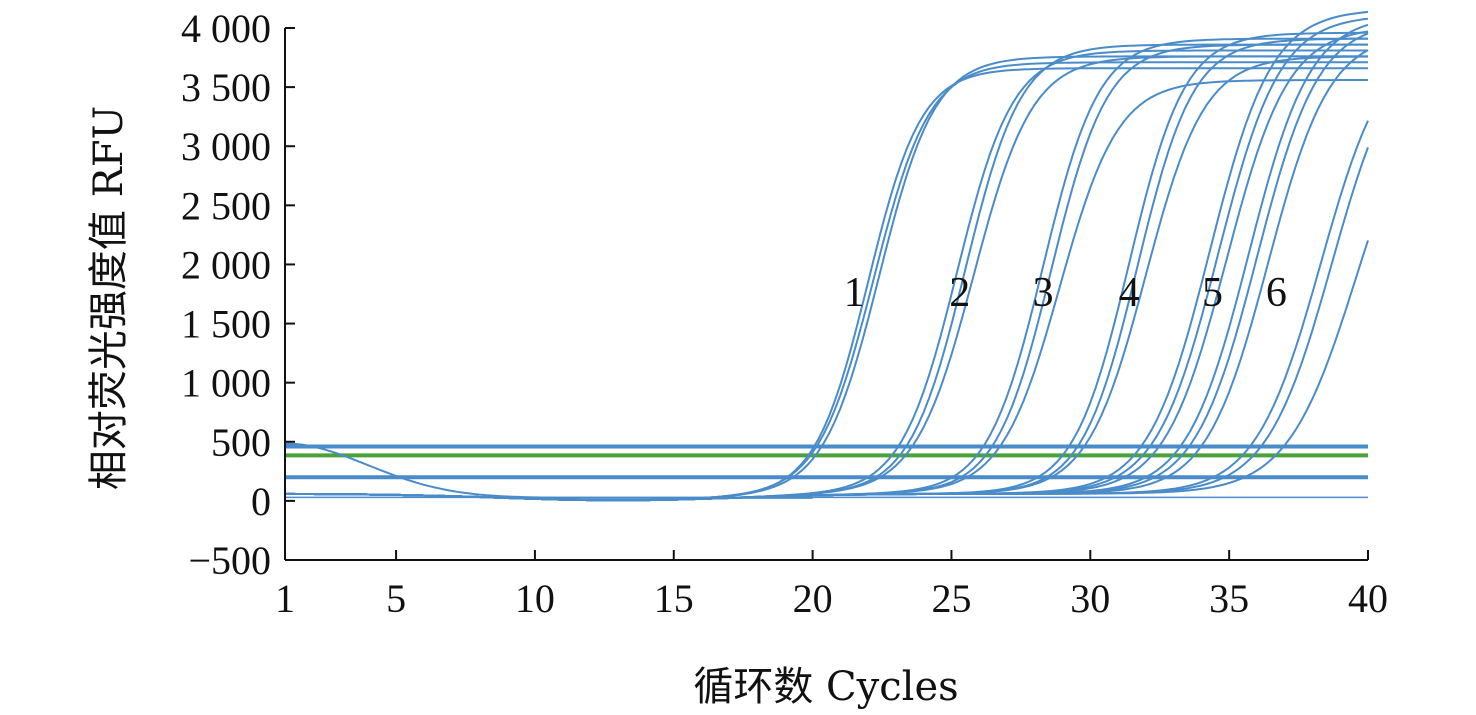  Describe the element at coordinates (825, 687) in the screenshot. I see `x-axis-title: 循环数 Cycles` at that location.